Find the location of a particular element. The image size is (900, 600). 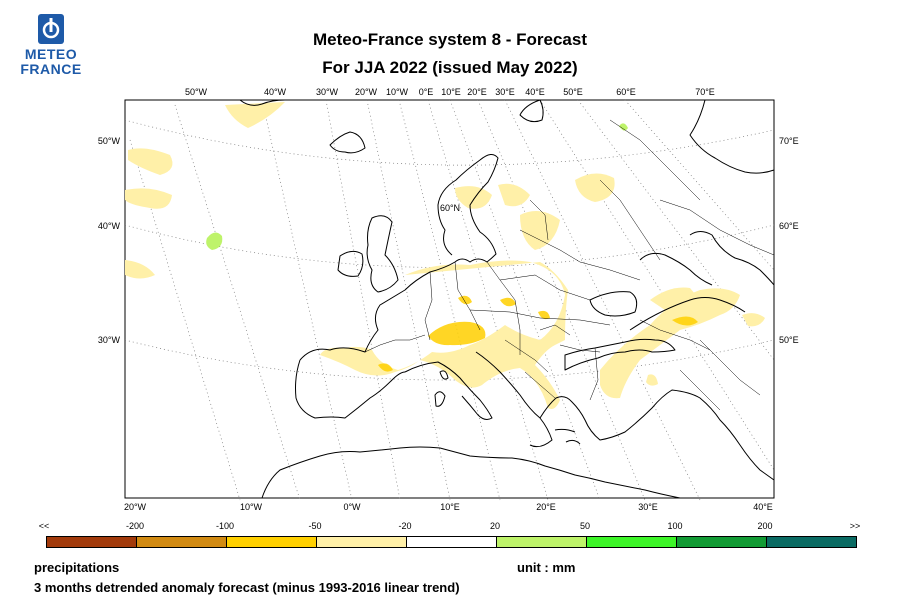

logo-text-line2: FRANCE is located at coordinates (51, 69).